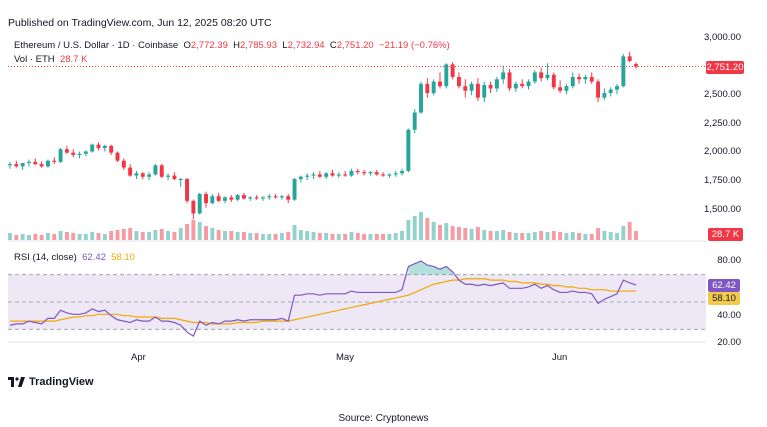  Describe the element at coordinates (333, 45) in the screenshot. I see `close-label: C` at that location.